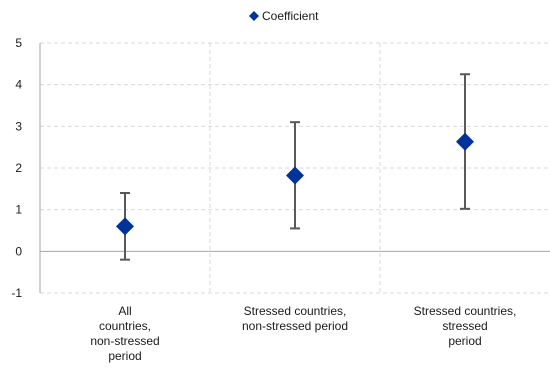  Describe the element at coordinates (295, 326) in the screenshot. I see `category-label-line: non-stressed period` at that location.